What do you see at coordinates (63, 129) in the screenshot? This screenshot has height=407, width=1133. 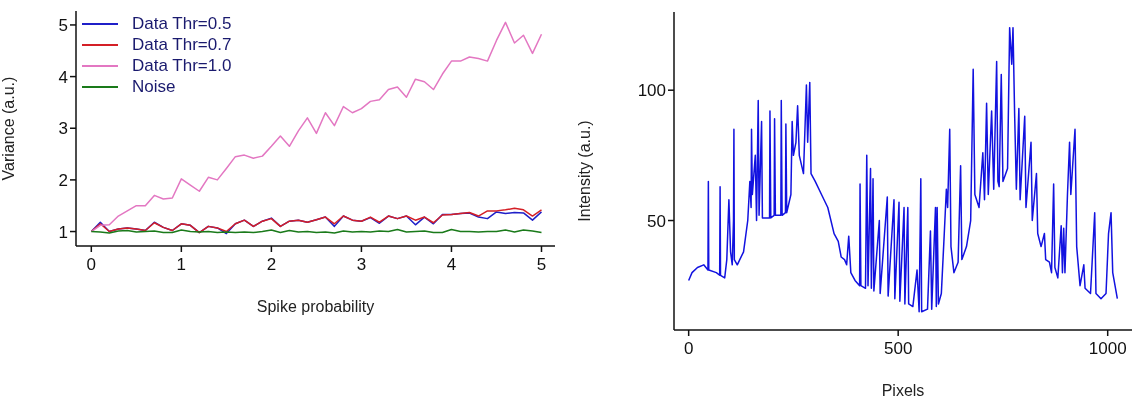 I see `y-tick-label: 3` at bounding box center [63, 129].